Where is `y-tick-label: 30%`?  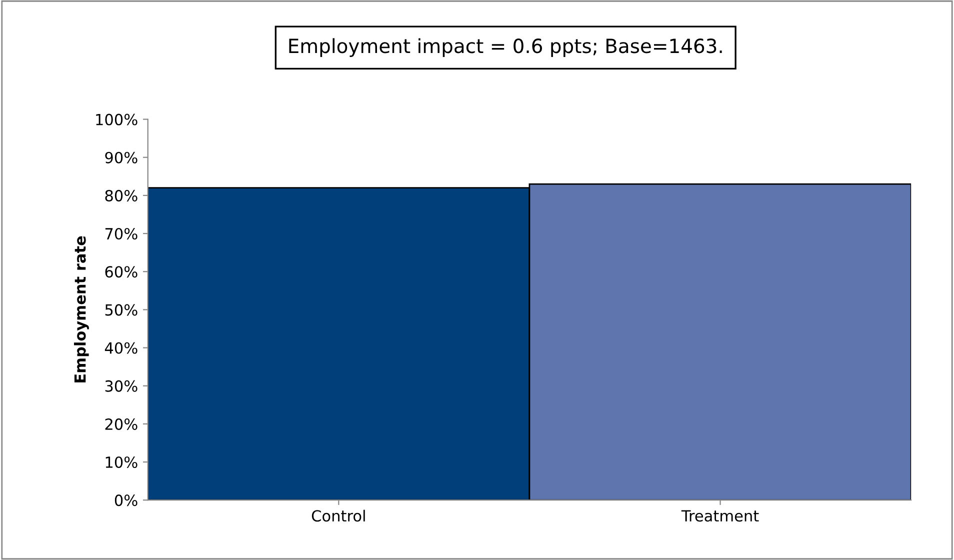
y-tick-label: 30% is located at coordinates (121, 386).